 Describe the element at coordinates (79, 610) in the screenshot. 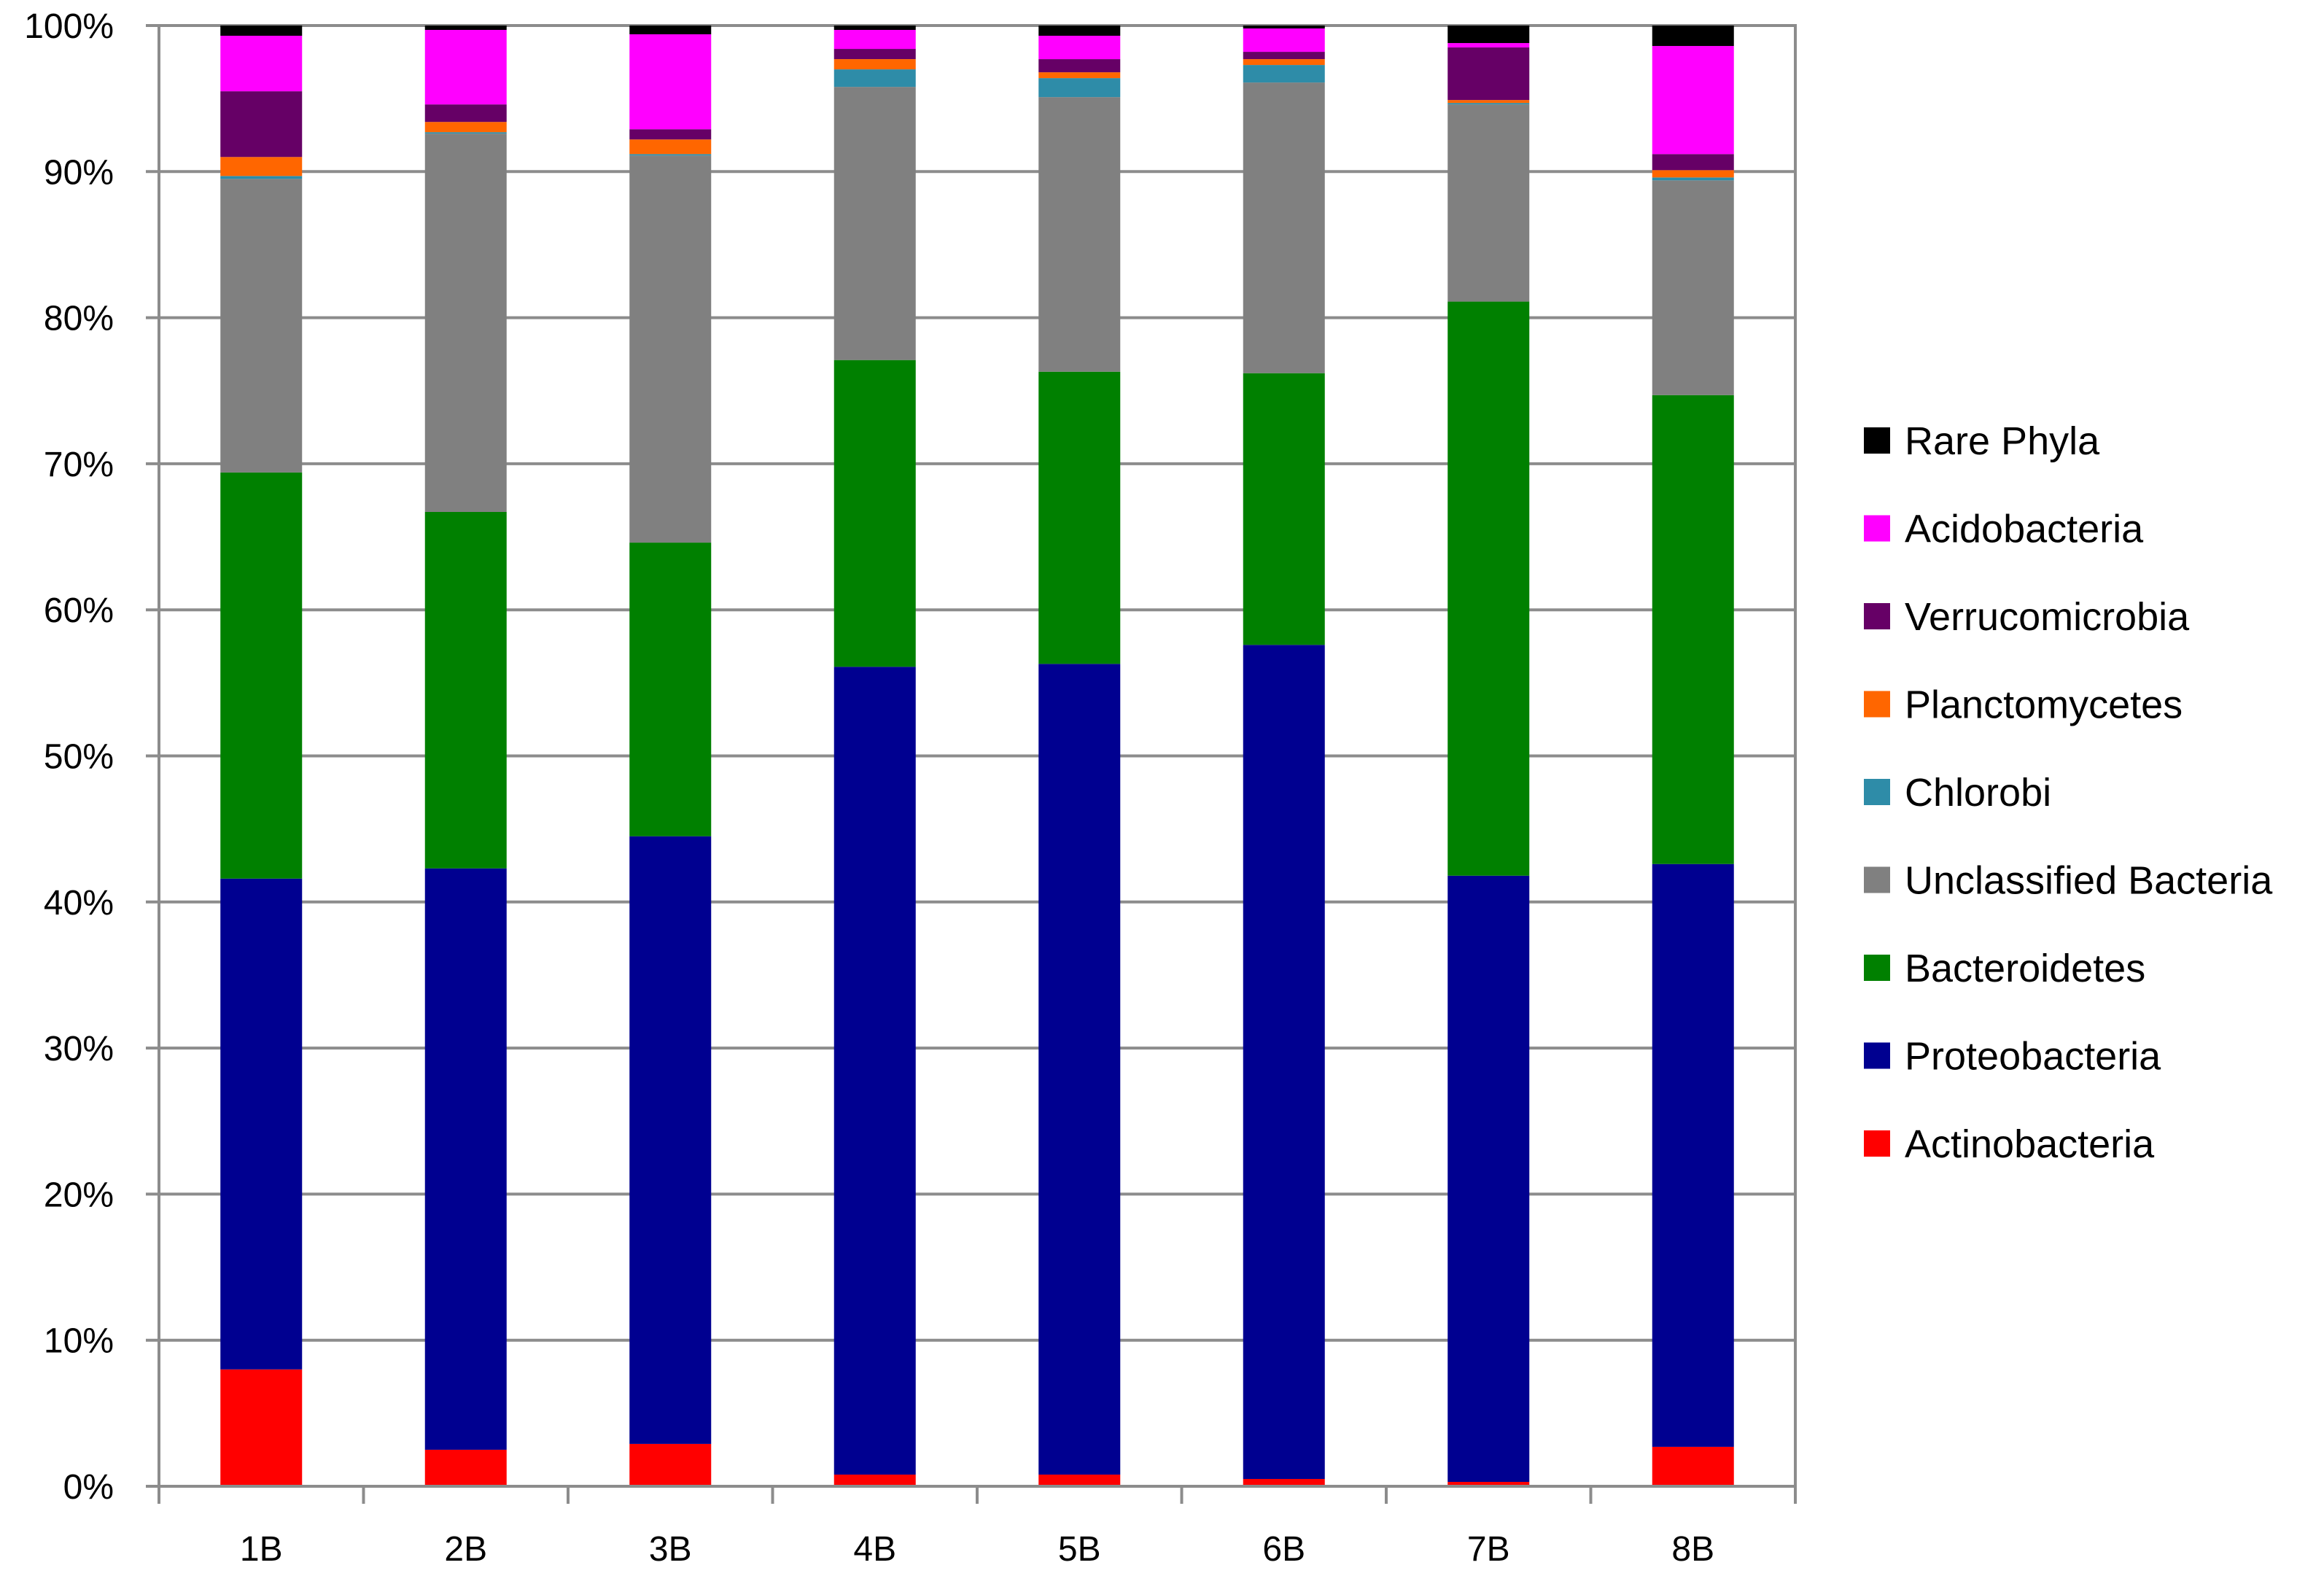

I see `y-tick-label: 60%` at that location.